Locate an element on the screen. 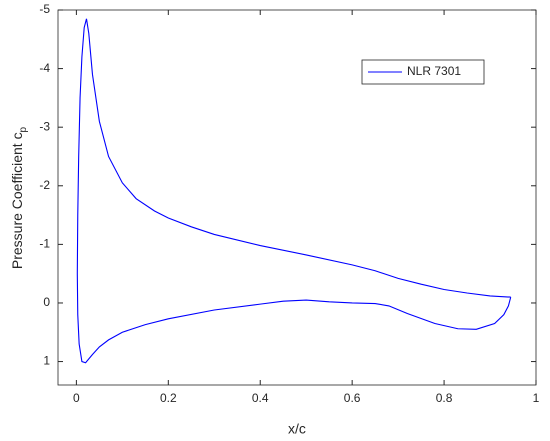  y-tick-label: -3 is located at coordinates (44, 126).